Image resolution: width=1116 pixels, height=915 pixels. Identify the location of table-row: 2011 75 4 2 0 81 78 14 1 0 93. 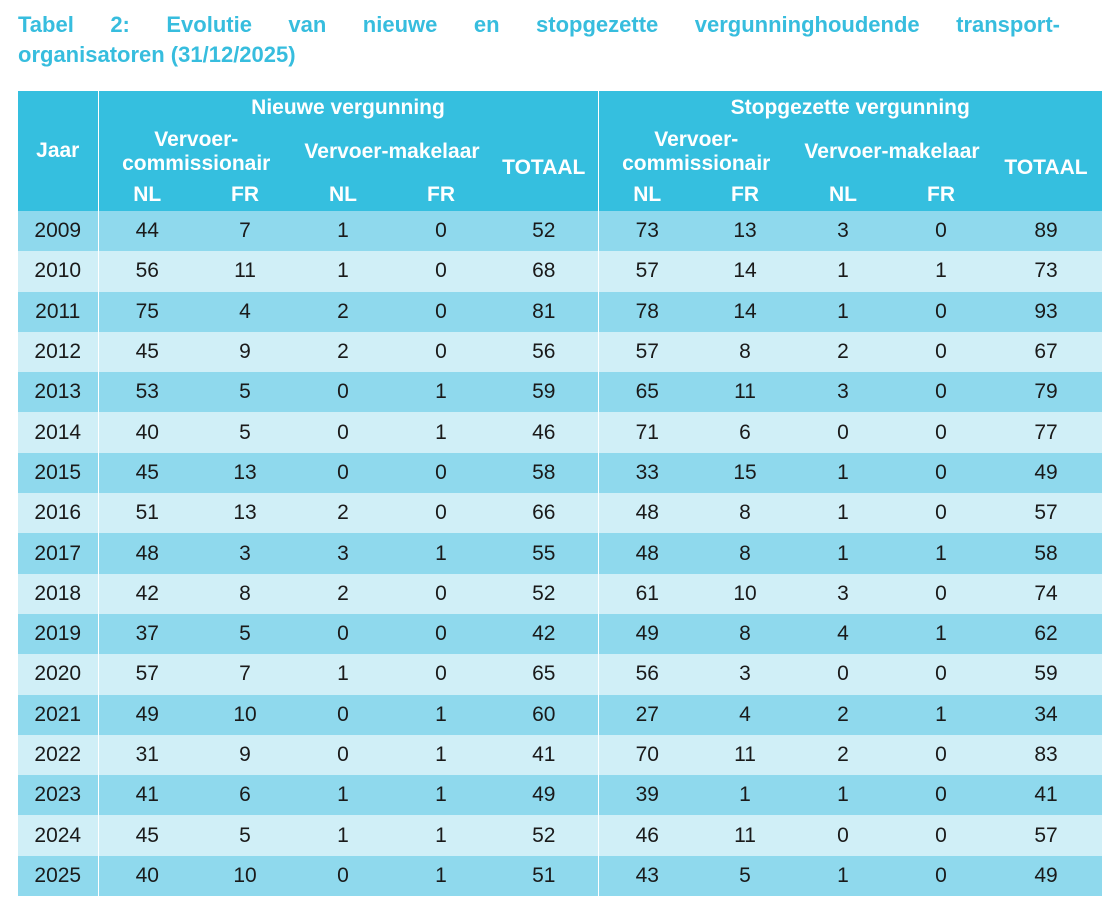
(560, 311).